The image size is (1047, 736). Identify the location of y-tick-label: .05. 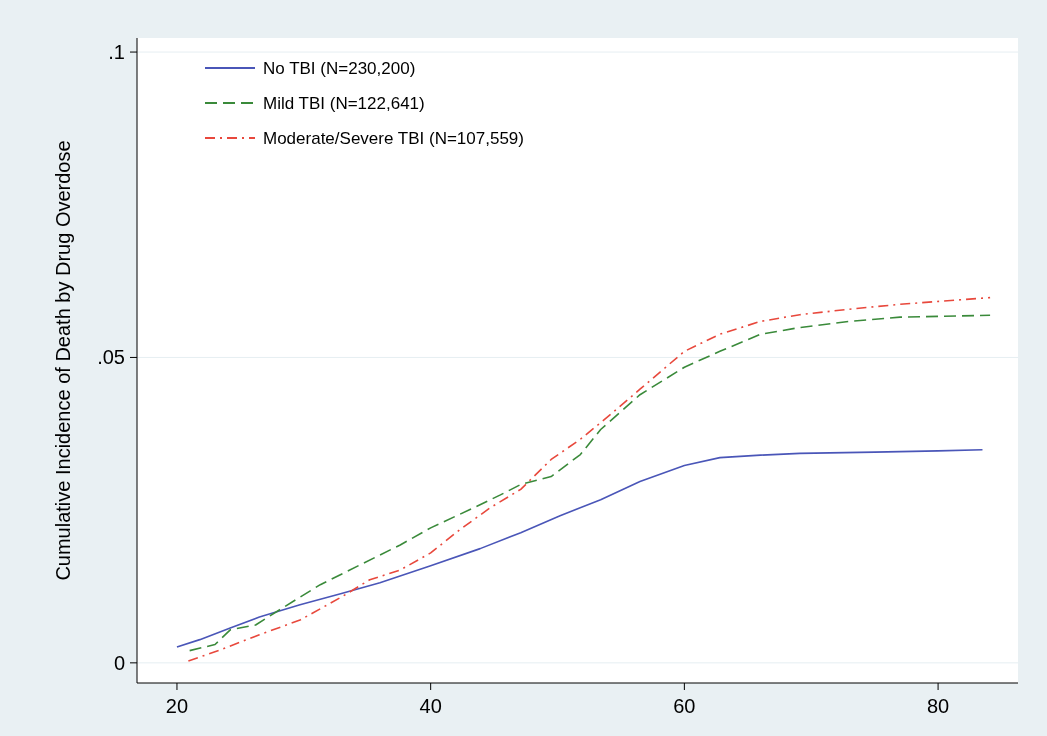
(111, 357).